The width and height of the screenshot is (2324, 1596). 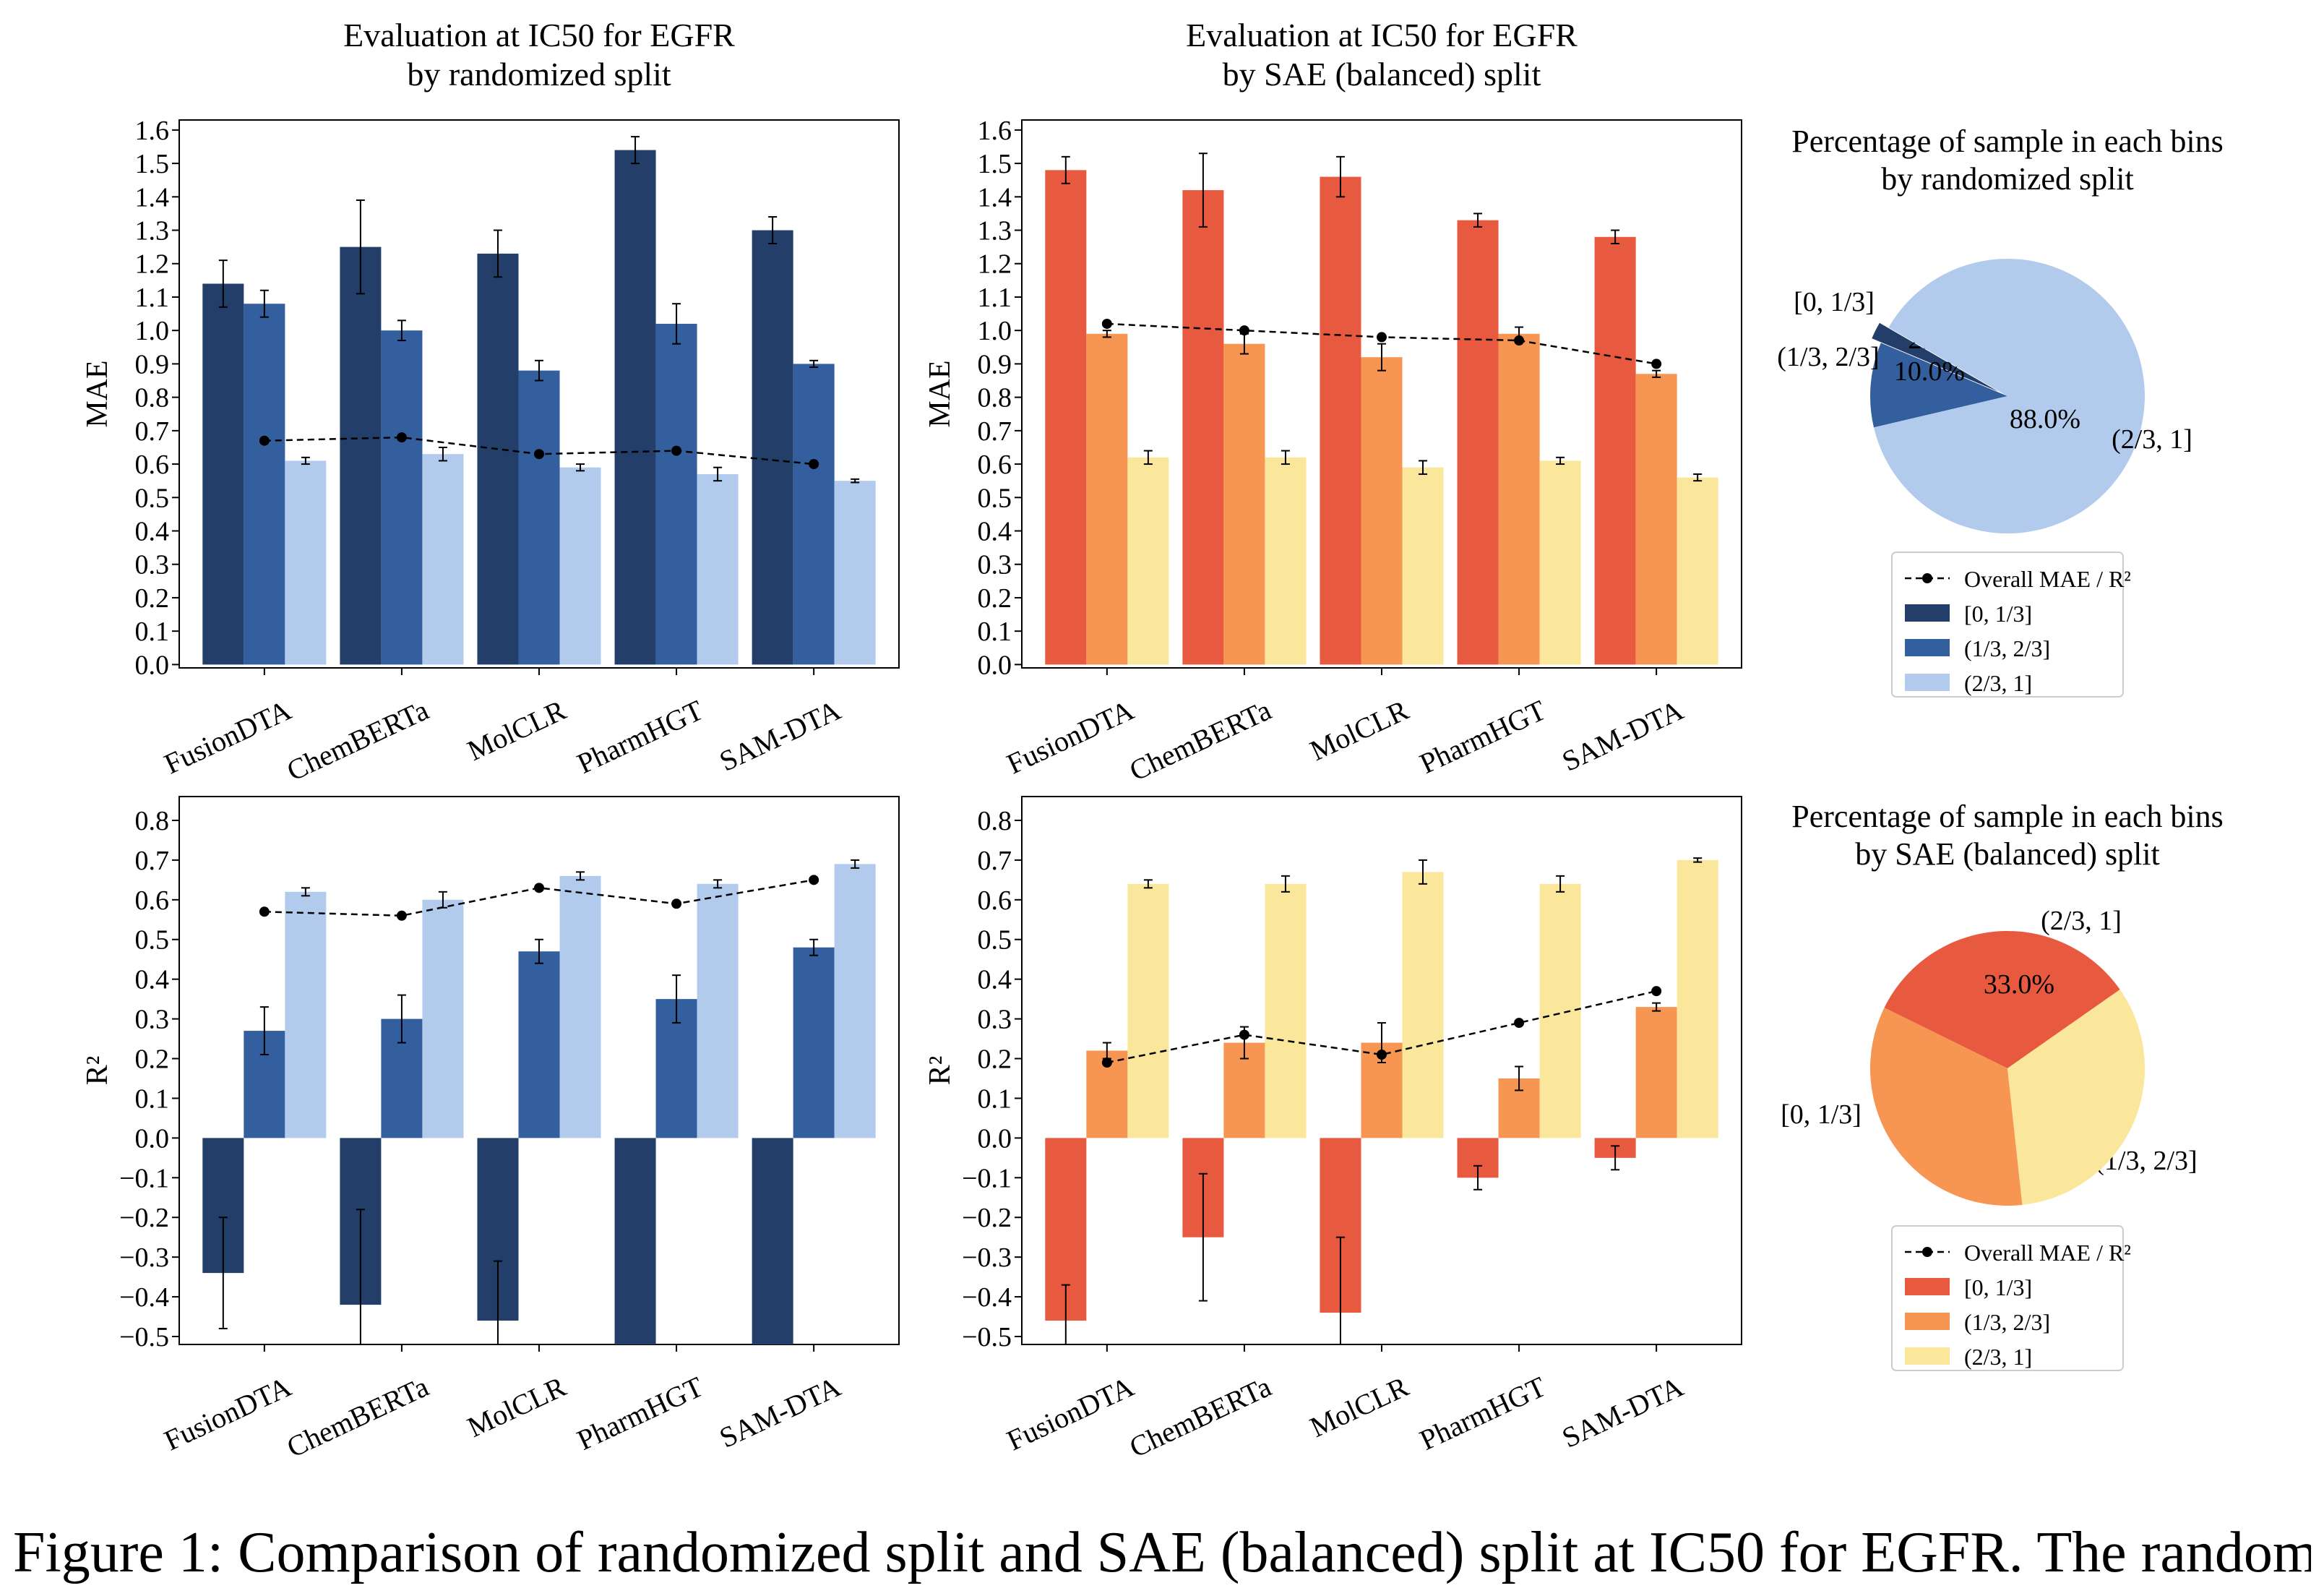 I want to click on legend-label: [0, 1/3], so click(x=1998, y=614).